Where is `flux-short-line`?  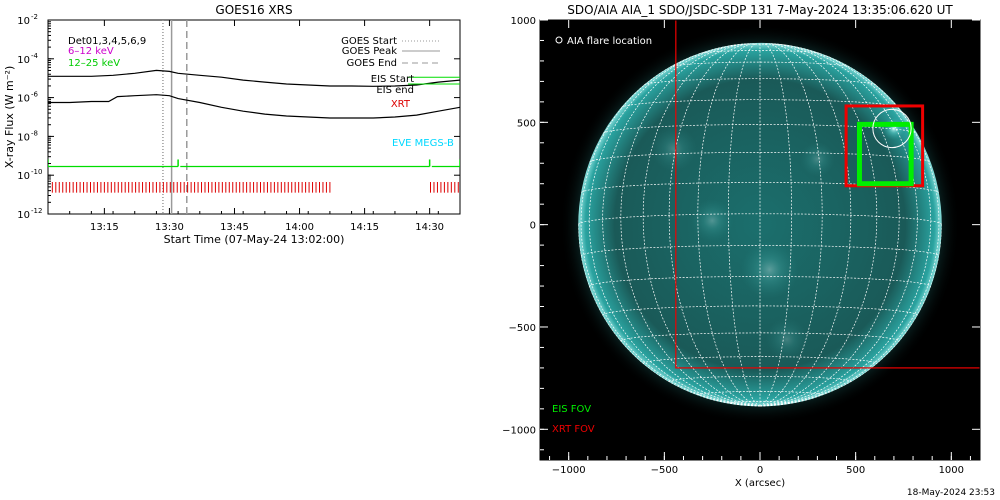 flux-short-line is located at coordinates (254, 106).